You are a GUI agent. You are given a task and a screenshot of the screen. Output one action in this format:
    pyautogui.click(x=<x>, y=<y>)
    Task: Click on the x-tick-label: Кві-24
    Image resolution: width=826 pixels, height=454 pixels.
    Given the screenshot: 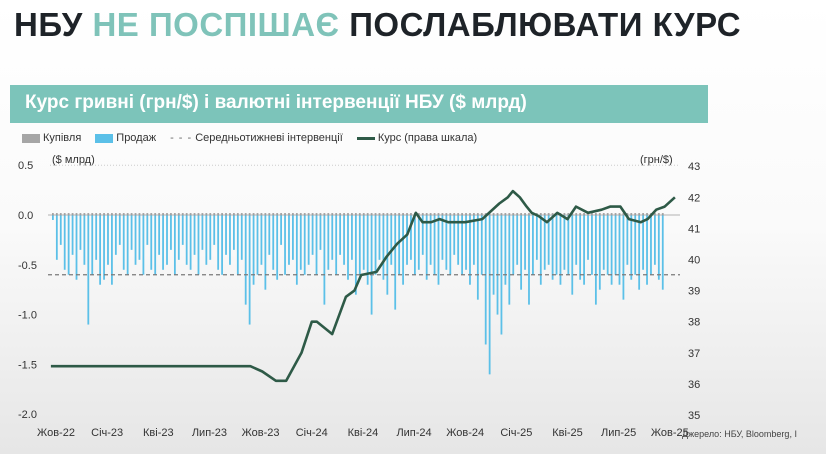 What is the action you would take?
    pyautogui.click(x=363, y=433)
    